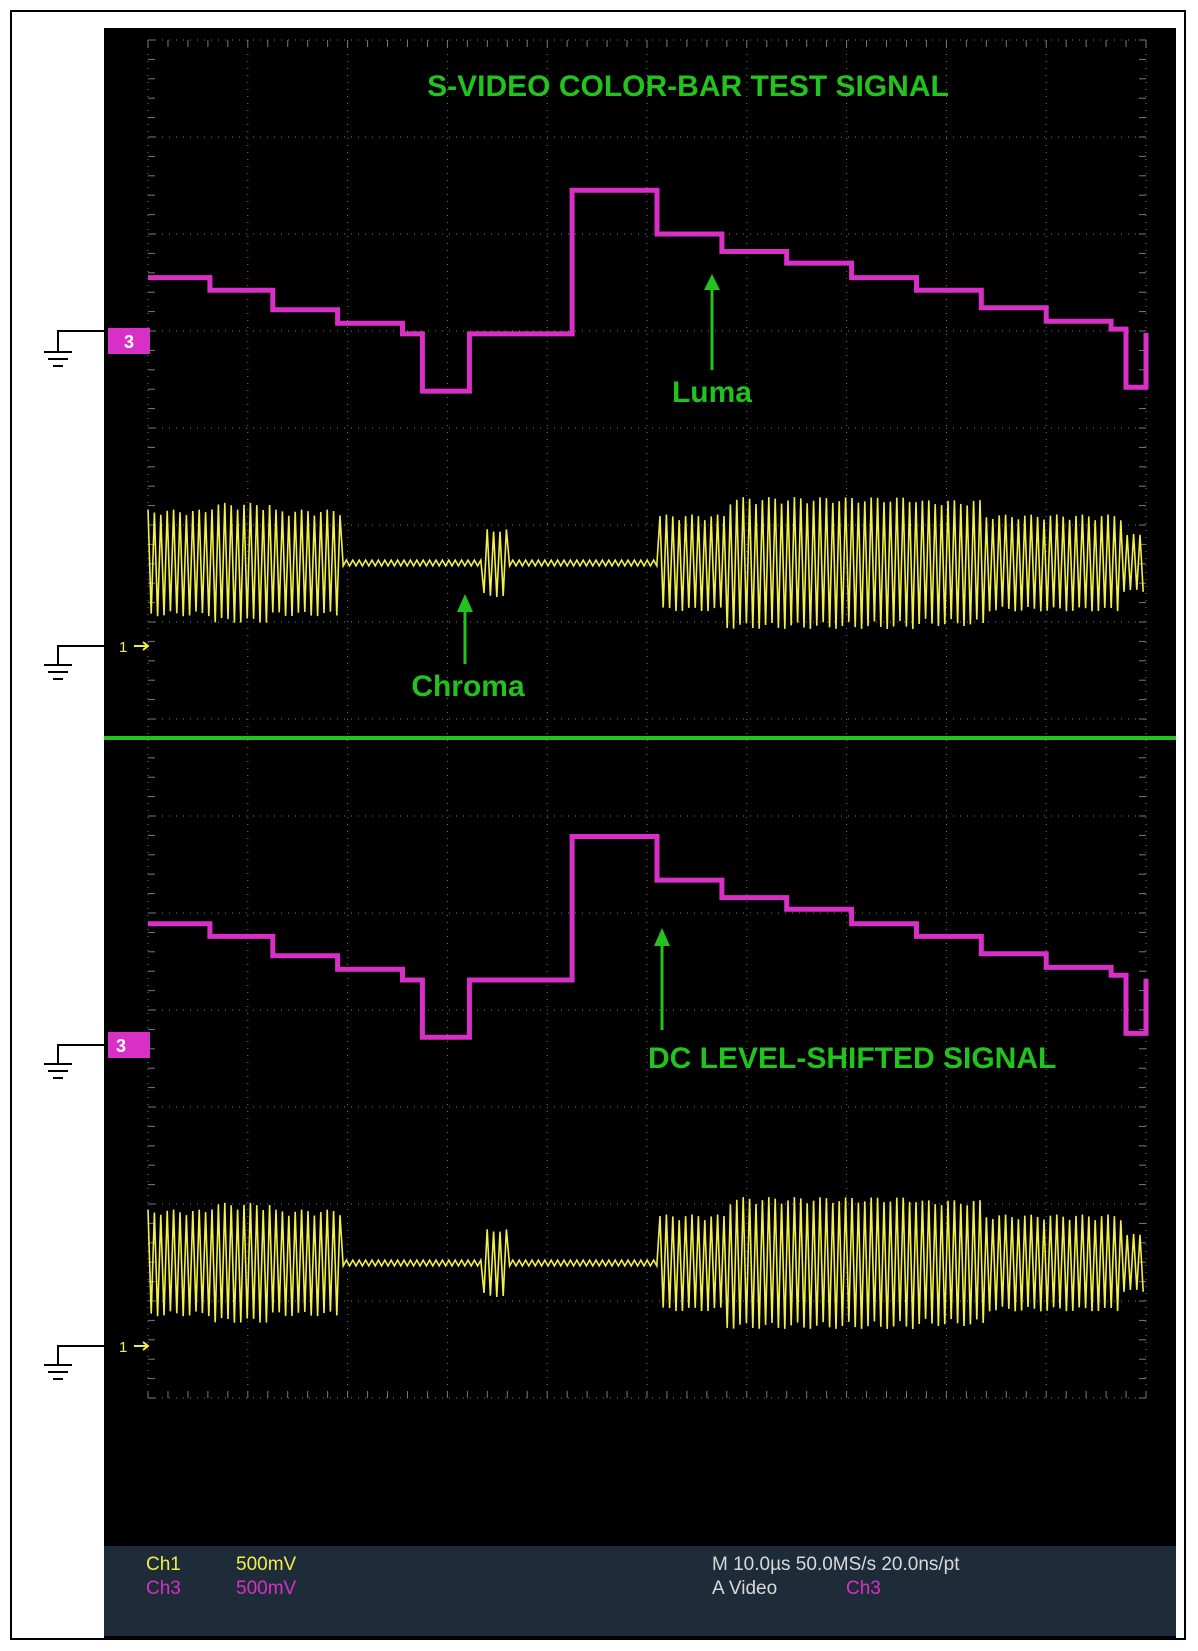 This screenshot has height=1651, width=1198. I want to click on ch3-marker-top-label: 3, so click(129, 342).